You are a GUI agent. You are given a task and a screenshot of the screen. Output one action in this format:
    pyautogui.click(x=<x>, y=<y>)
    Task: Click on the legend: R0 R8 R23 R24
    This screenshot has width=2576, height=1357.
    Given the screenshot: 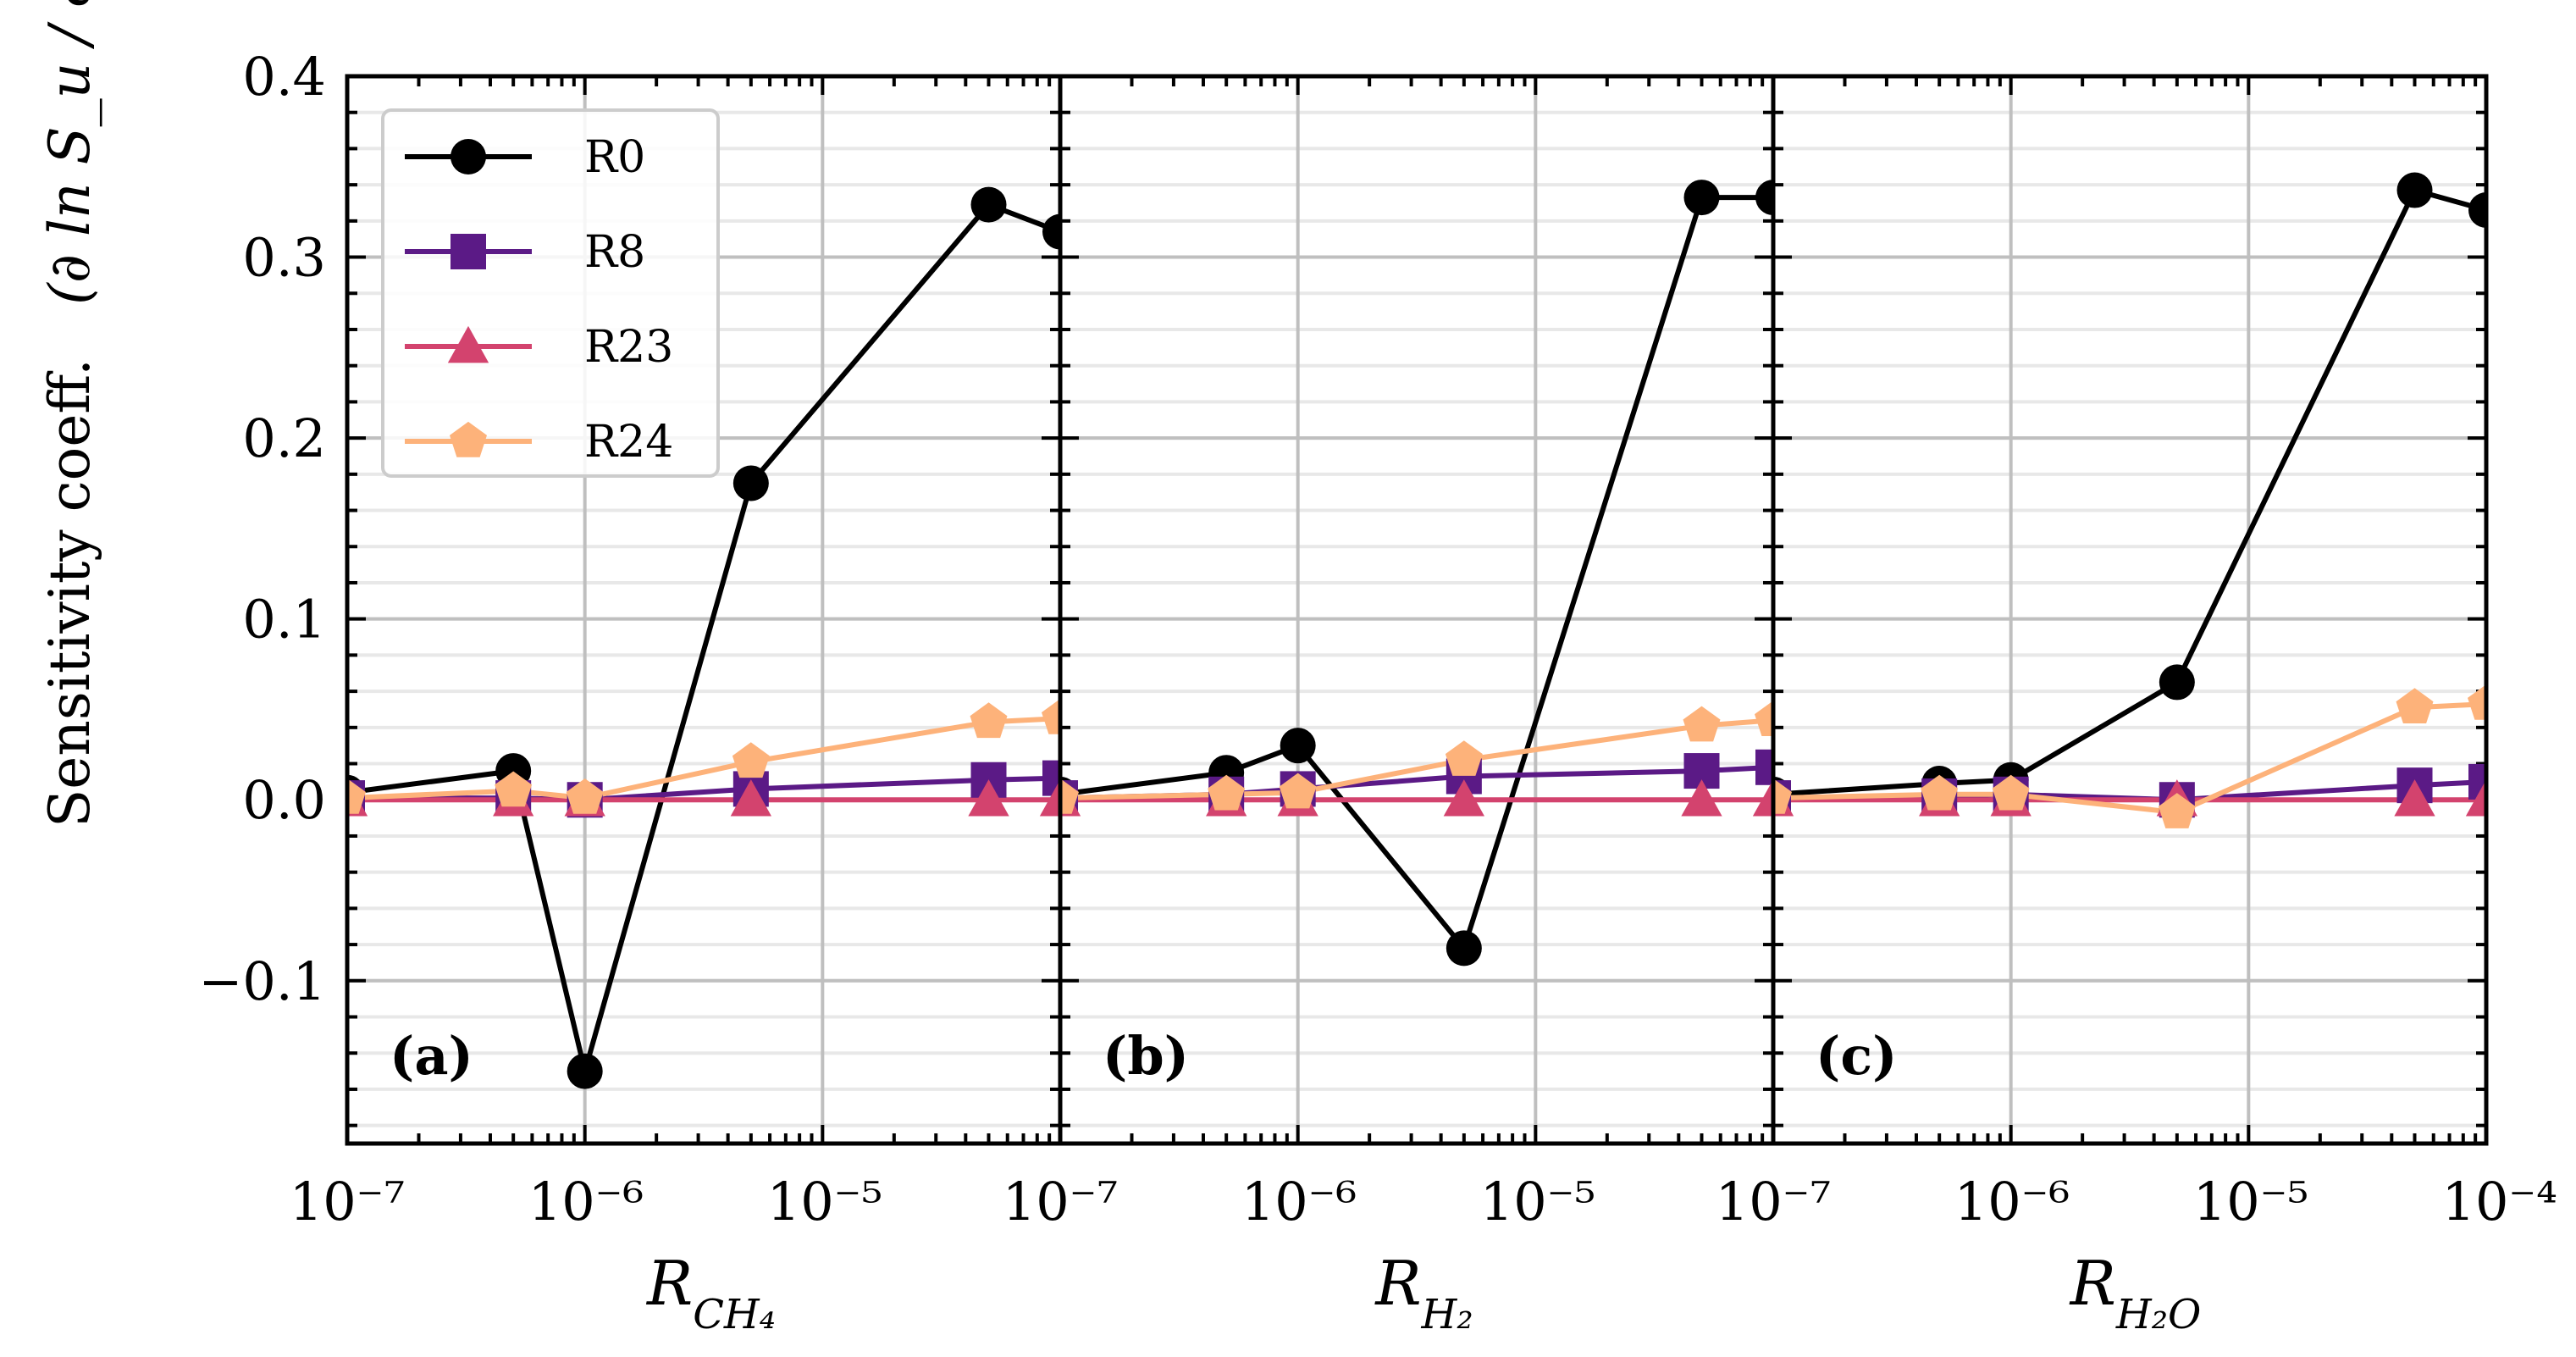 What is the action you would take?
    pyautogui.click(x=550, y=293)
    